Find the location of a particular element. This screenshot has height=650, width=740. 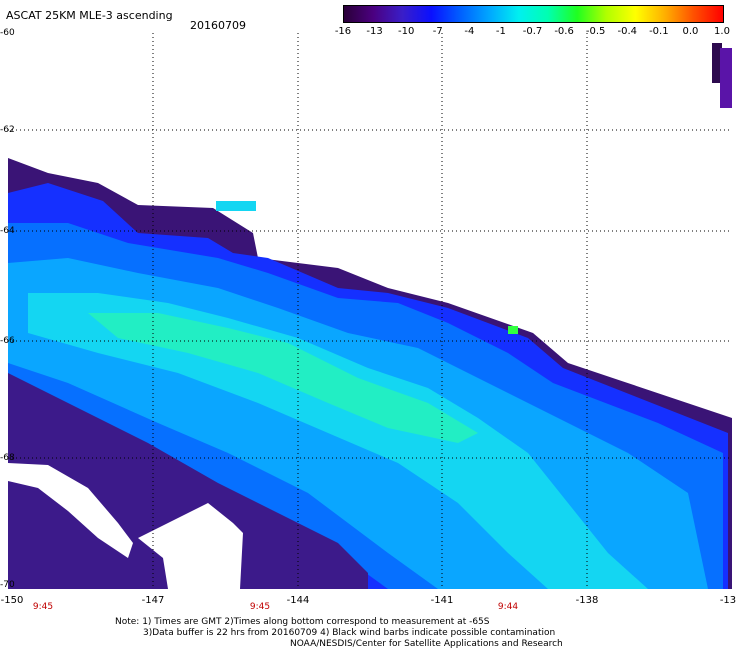

colorbar-tick-label: -0.6 is located at coordinates (564, 31).